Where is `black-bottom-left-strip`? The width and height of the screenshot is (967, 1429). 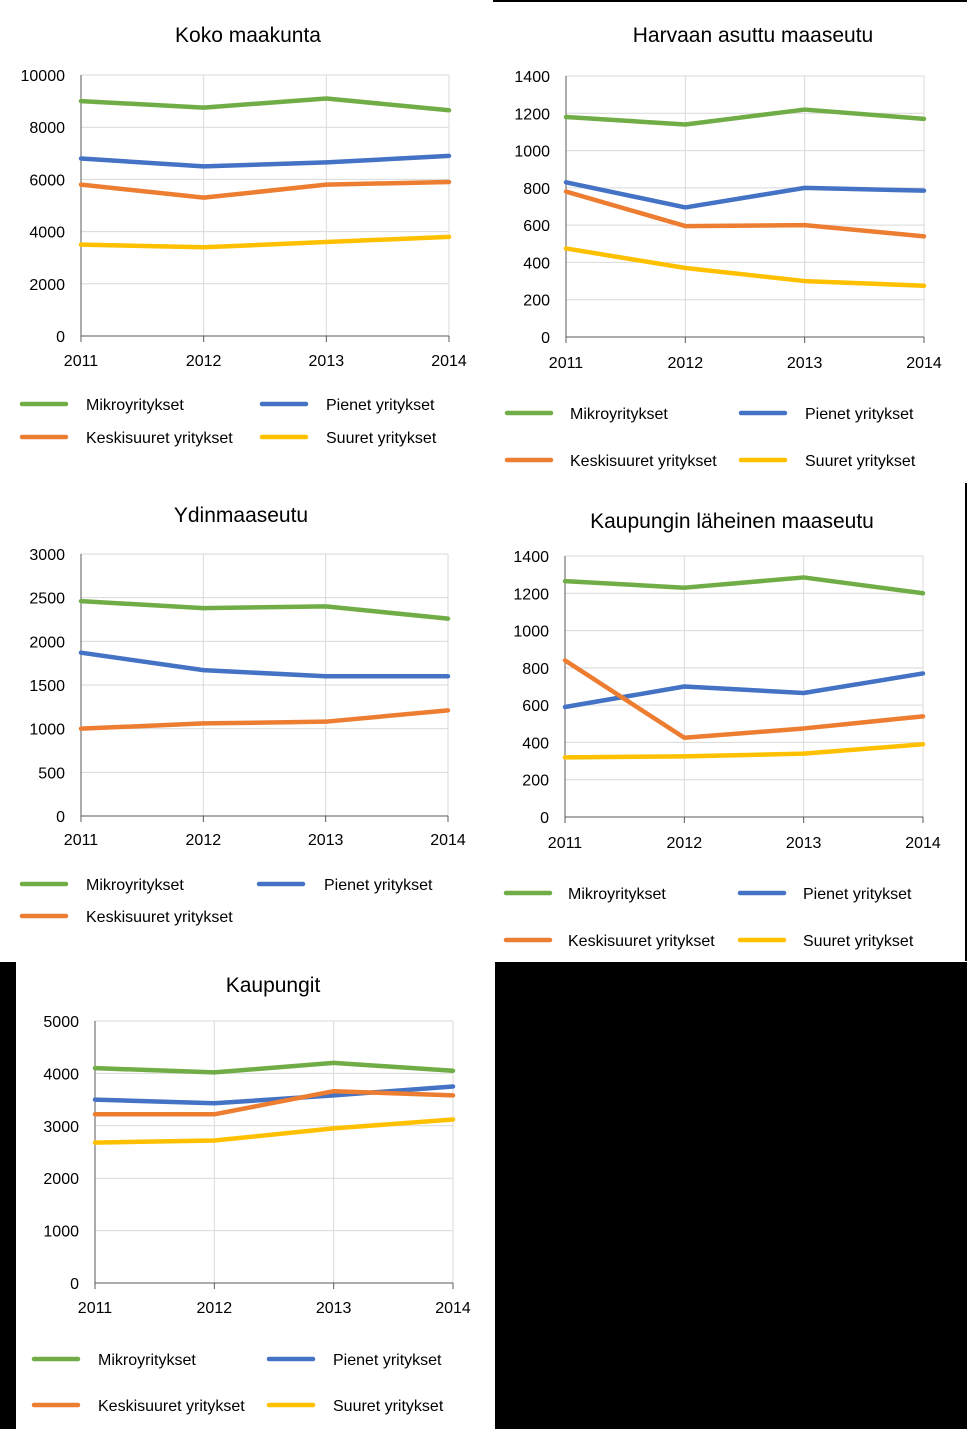
black-bottom-left-strip is located at coordinates (8, 1195).